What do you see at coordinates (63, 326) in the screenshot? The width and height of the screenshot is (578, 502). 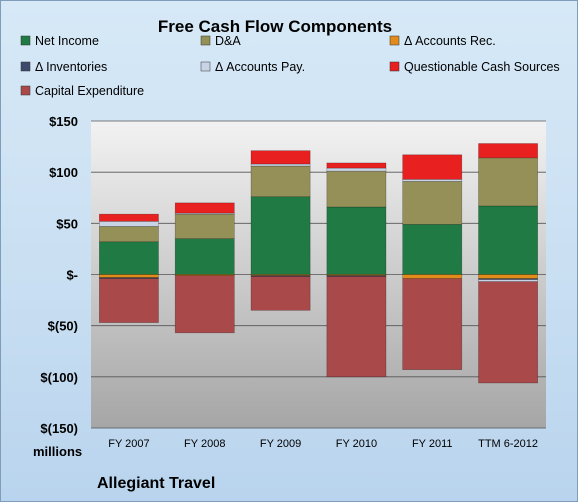 I see `y-tick-label: $(50)` at bounding box center [63, 326].